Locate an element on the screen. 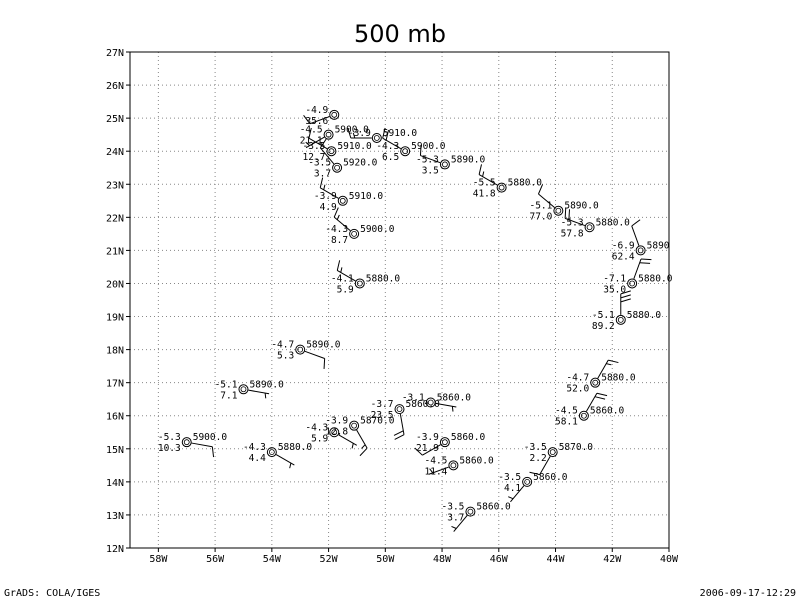 This screenshot has width=800, height=600. station-model: -4.75.3 5890.0 is located at coordinates (306, 354).